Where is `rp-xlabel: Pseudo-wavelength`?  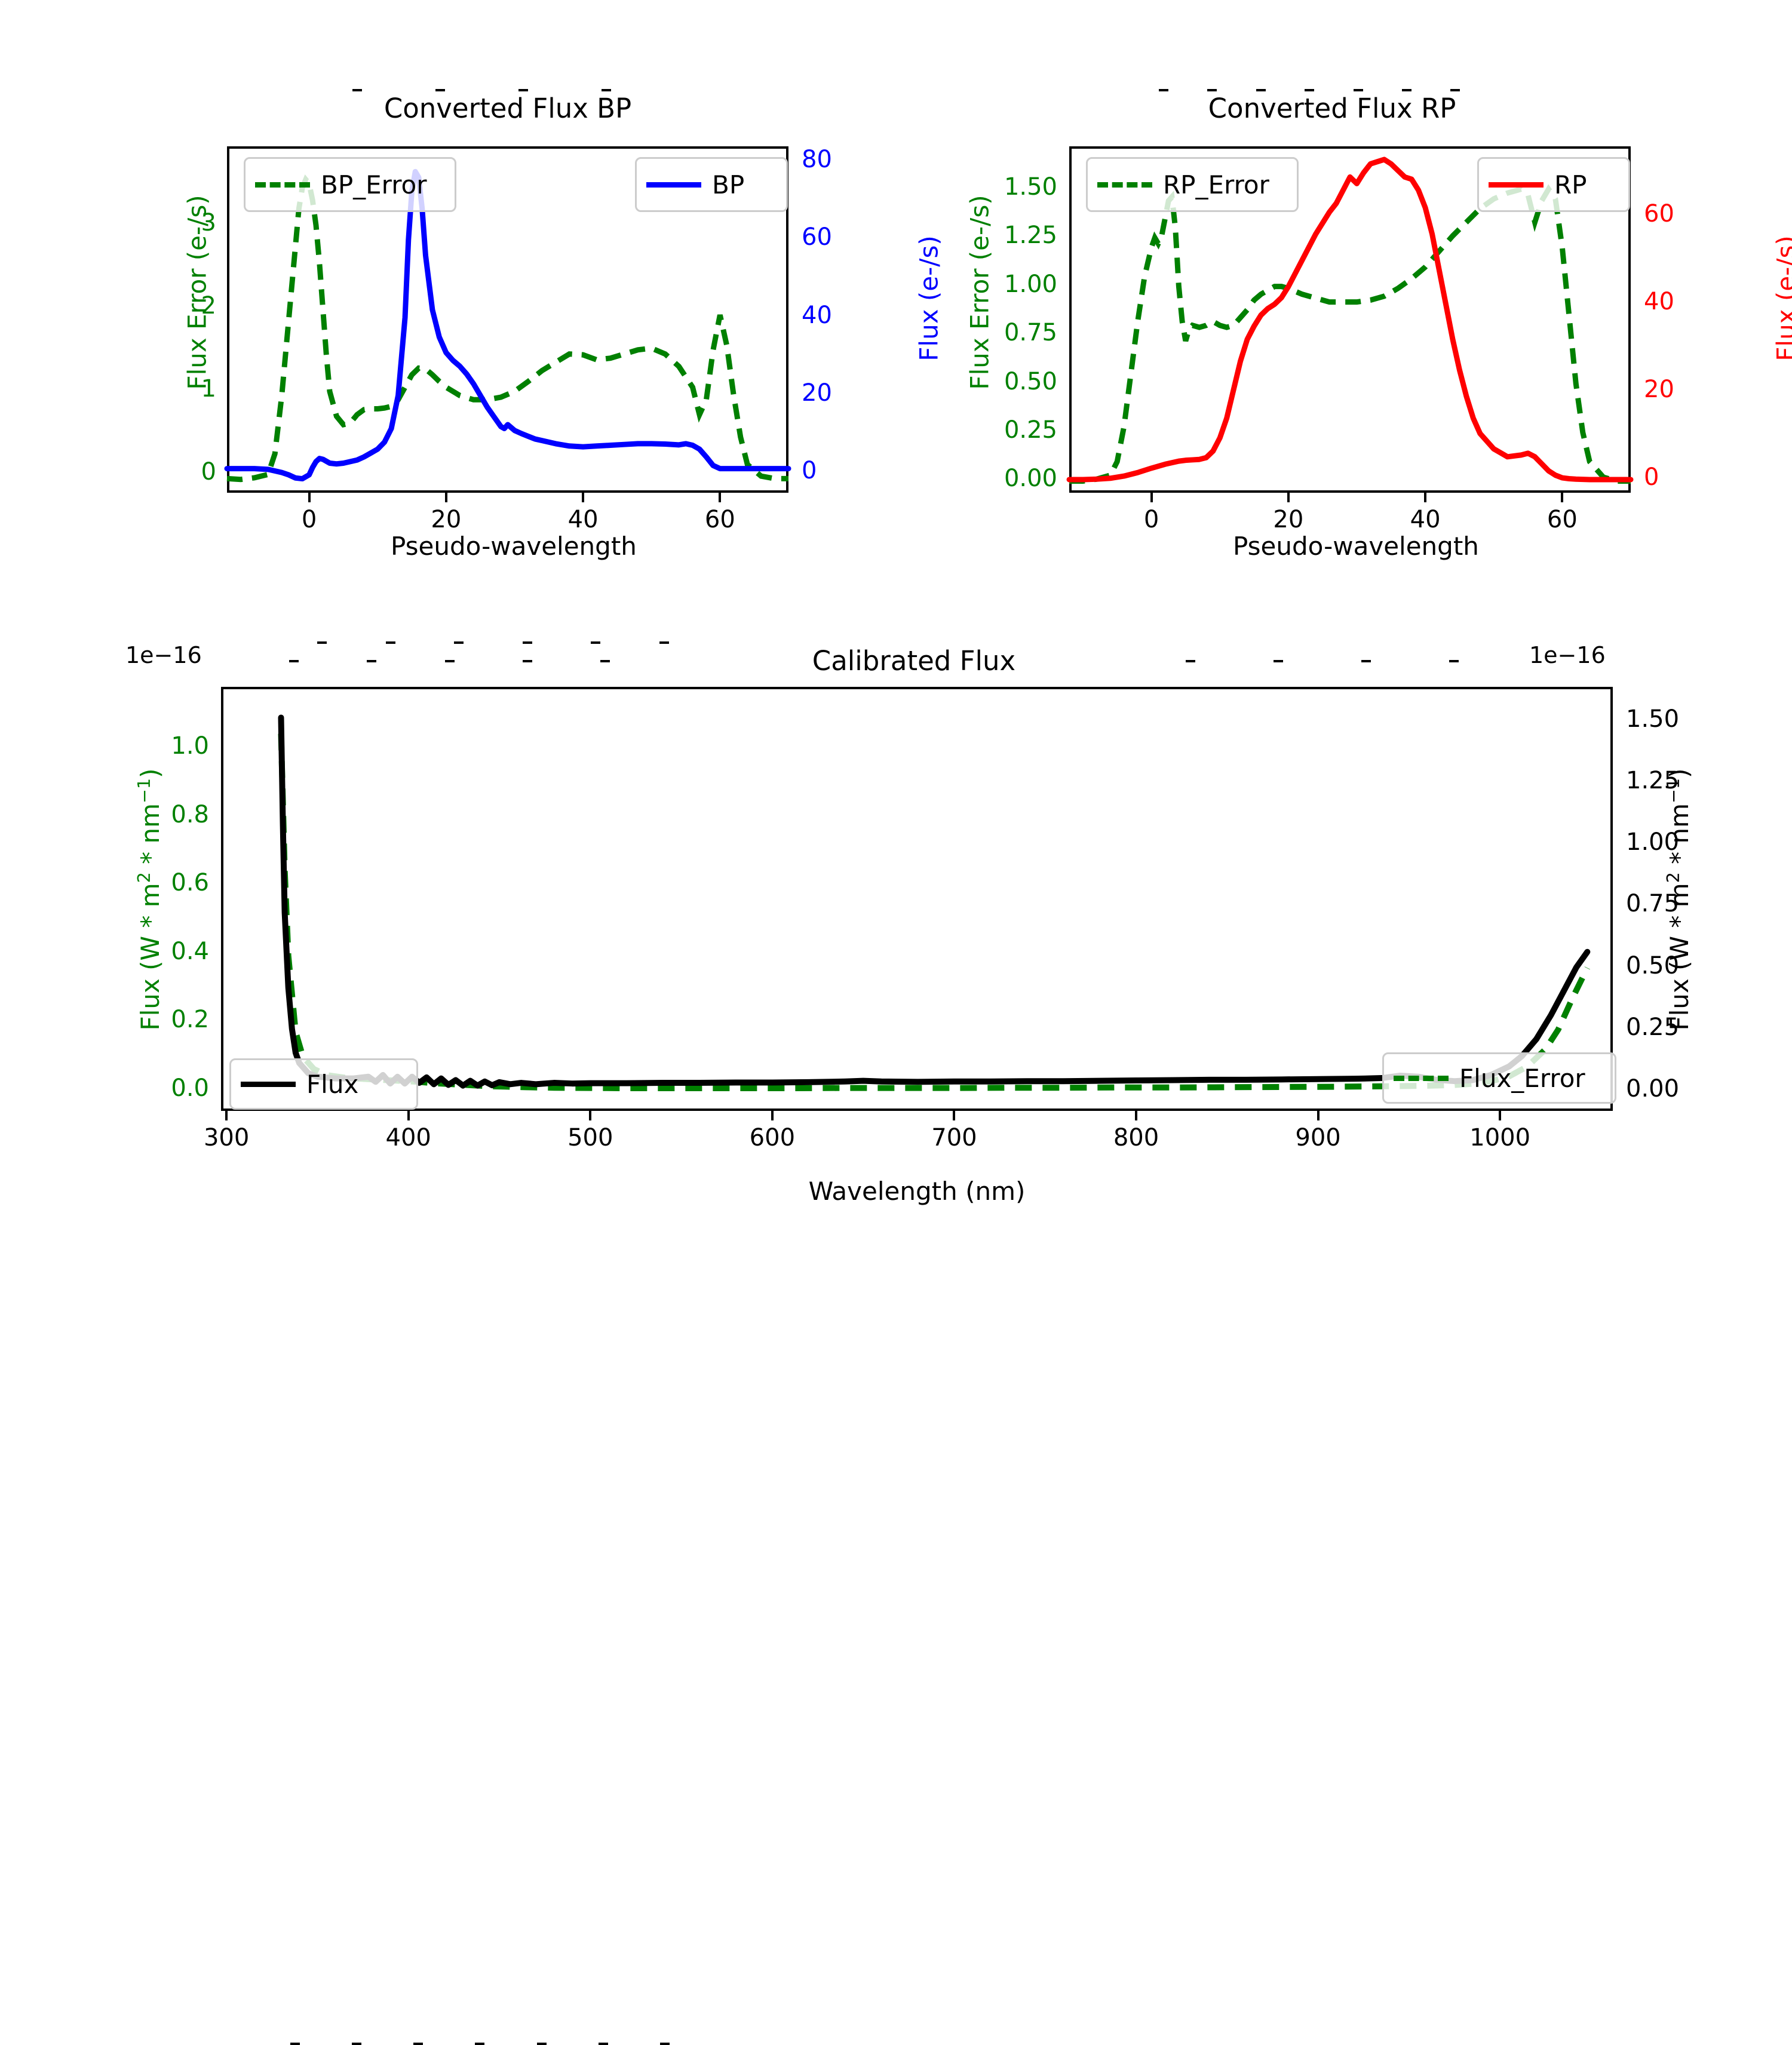
rp-xlabel: Pseudo-wavelength is located at coordinates (1356, 546).